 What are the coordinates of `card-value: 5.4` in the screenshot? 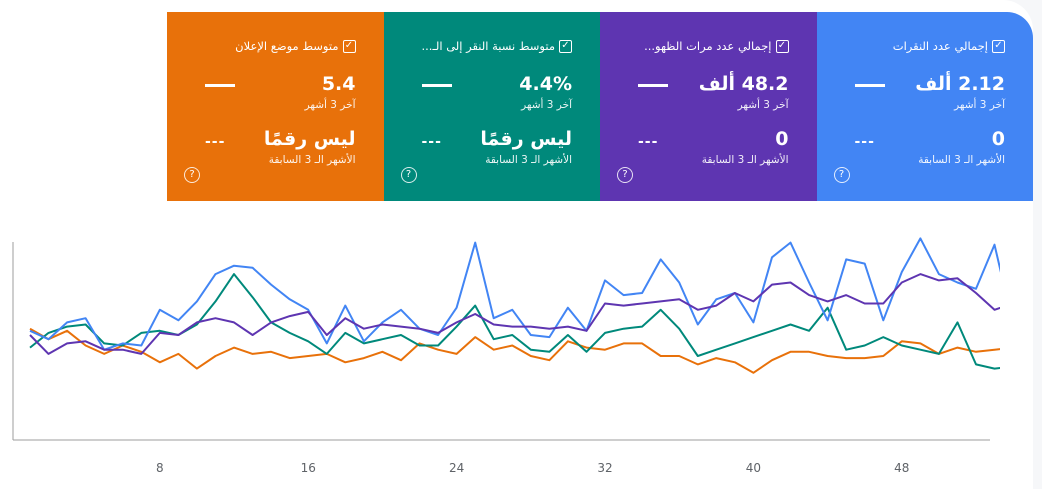 It's located at (338, 84).